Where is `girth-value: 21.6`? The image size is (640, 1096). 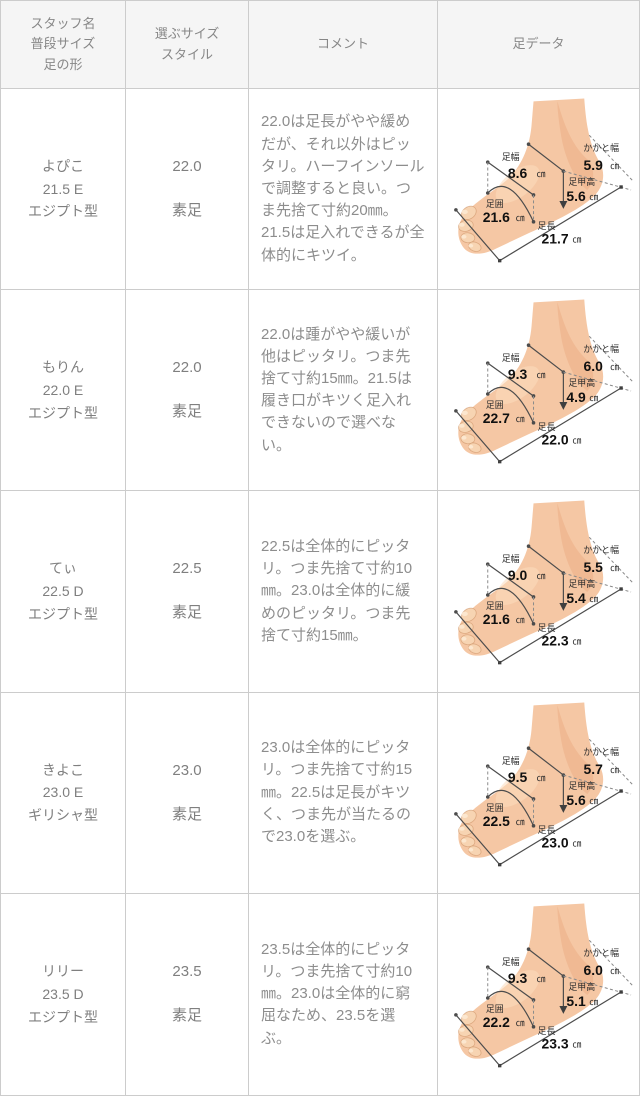
girth-value: 21.6 is located at coordinates (496, 217).